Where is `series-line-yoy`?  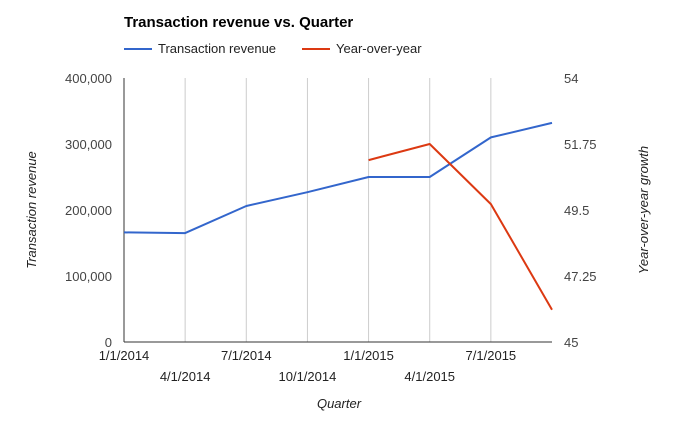
series-line-yoy is located at coordinates (460, 227).